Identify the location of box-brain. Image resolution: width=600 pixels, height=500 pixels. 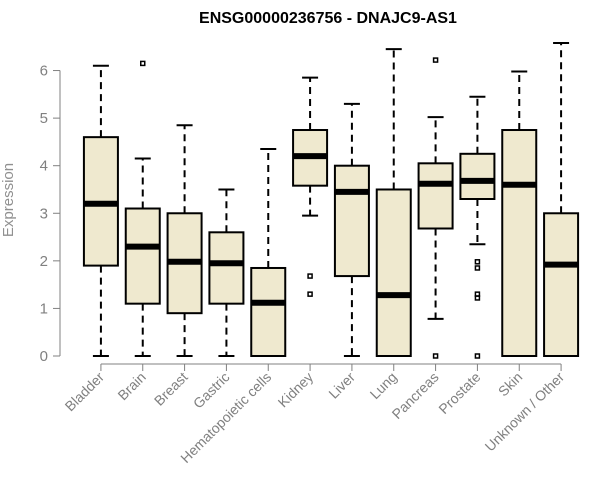
(142, 208).